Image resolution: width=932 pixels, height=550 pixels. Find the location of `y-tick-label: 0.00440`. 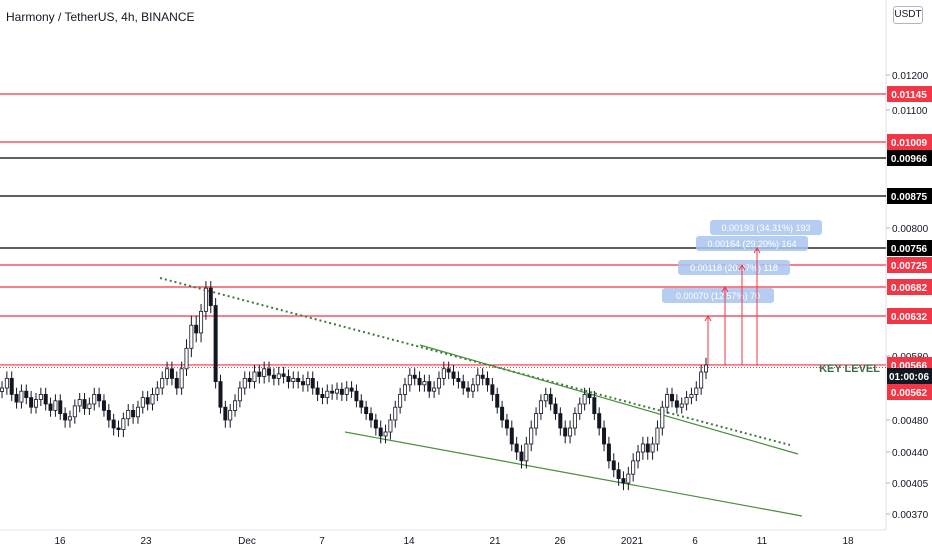

y-tick-label: 0.00440 is located at coordinates (910, 453).